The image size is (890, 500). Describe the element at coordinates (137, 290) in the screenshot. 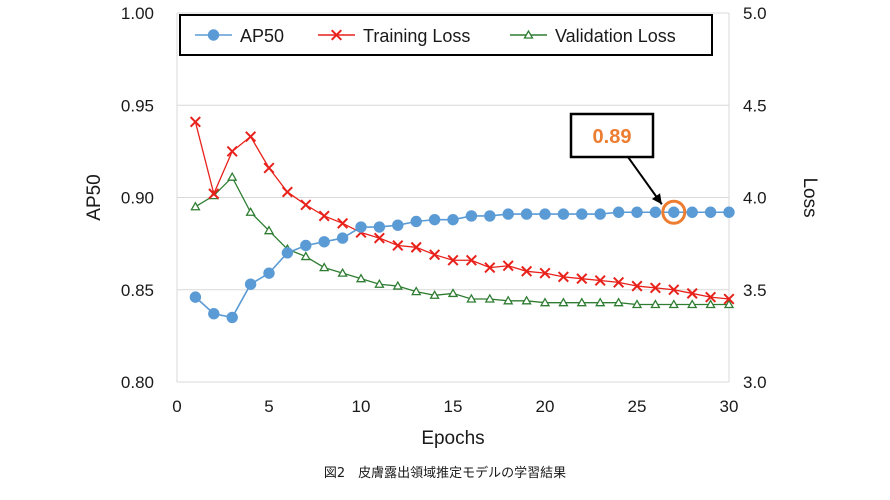

I see `y-left-tick-label: 0.85` at that location.